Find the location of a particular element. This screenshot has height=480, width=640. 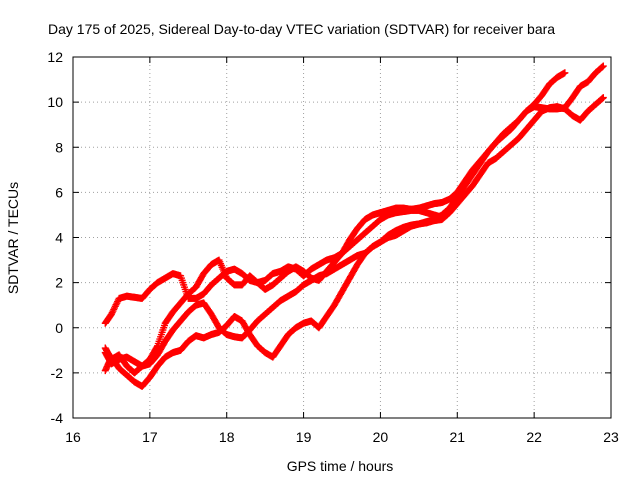

y-tick-label: 4 is located at coordinates (59, 238).